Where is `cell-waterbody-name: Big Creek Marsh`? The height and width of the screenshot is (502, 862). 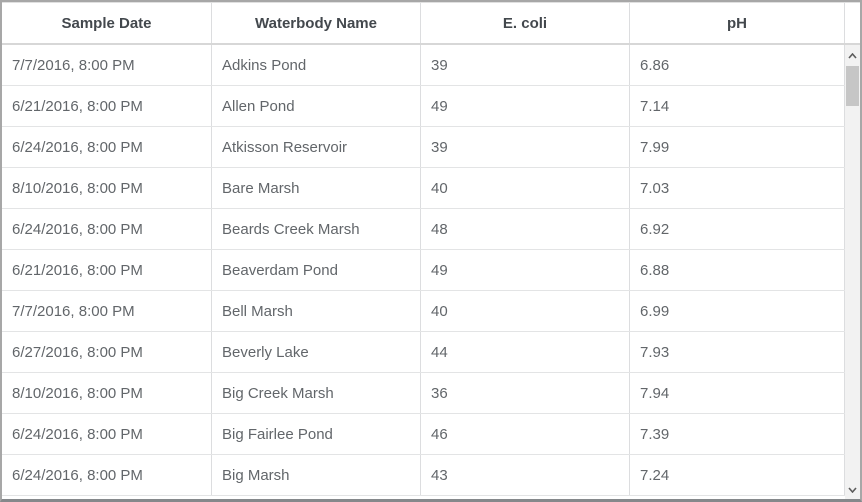 cell-waterbody-name: Big Creek Marsh is located at coordinates (316, 393).